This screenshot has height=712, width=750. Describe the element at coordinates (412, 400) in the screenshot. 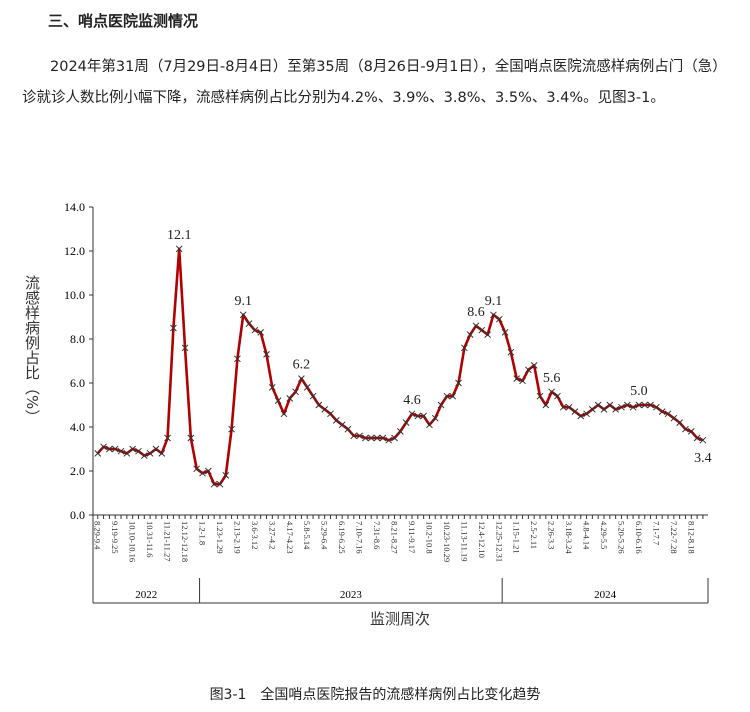

I see `data-label: 4.6` at that location.